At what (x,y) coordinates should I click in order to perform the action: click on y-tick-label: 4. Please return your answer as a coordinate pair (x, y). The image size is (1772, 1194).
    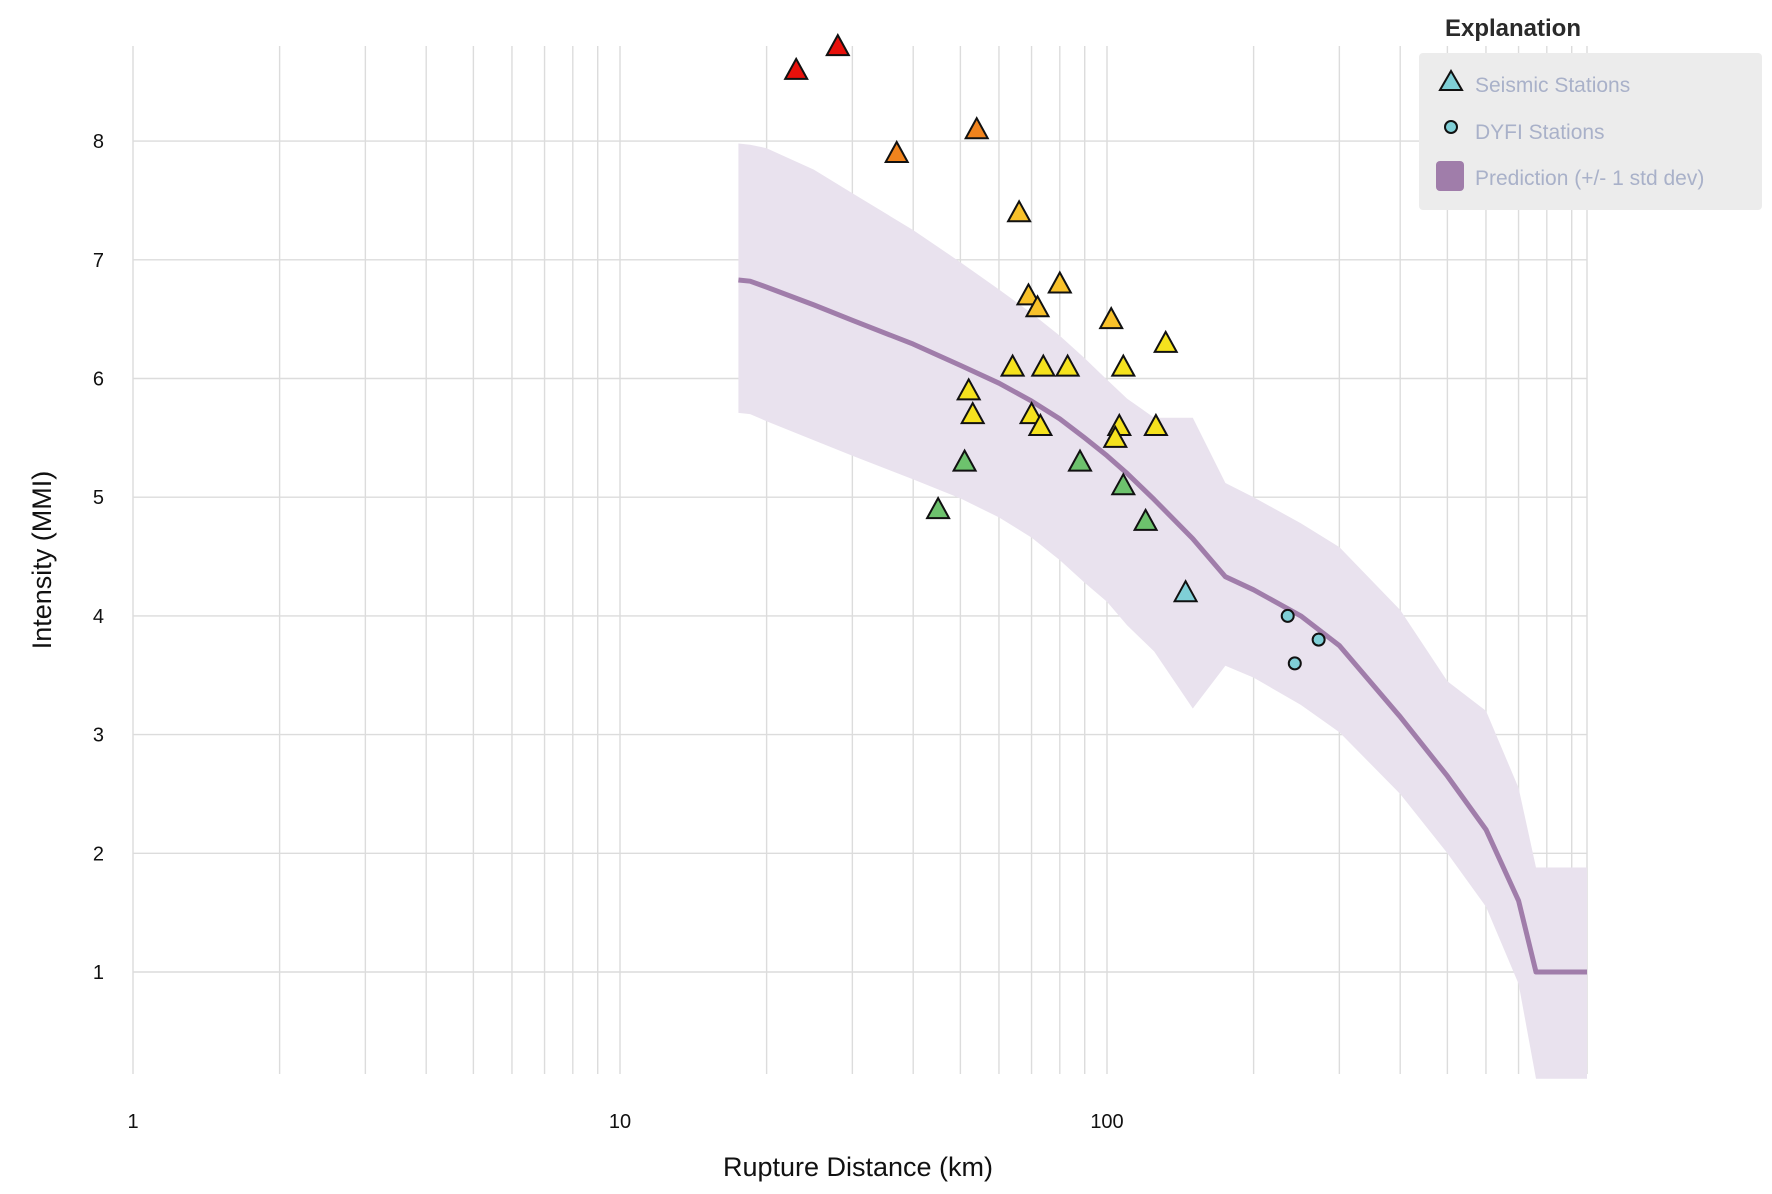
    Looking at the image, I should click on (98, 617).